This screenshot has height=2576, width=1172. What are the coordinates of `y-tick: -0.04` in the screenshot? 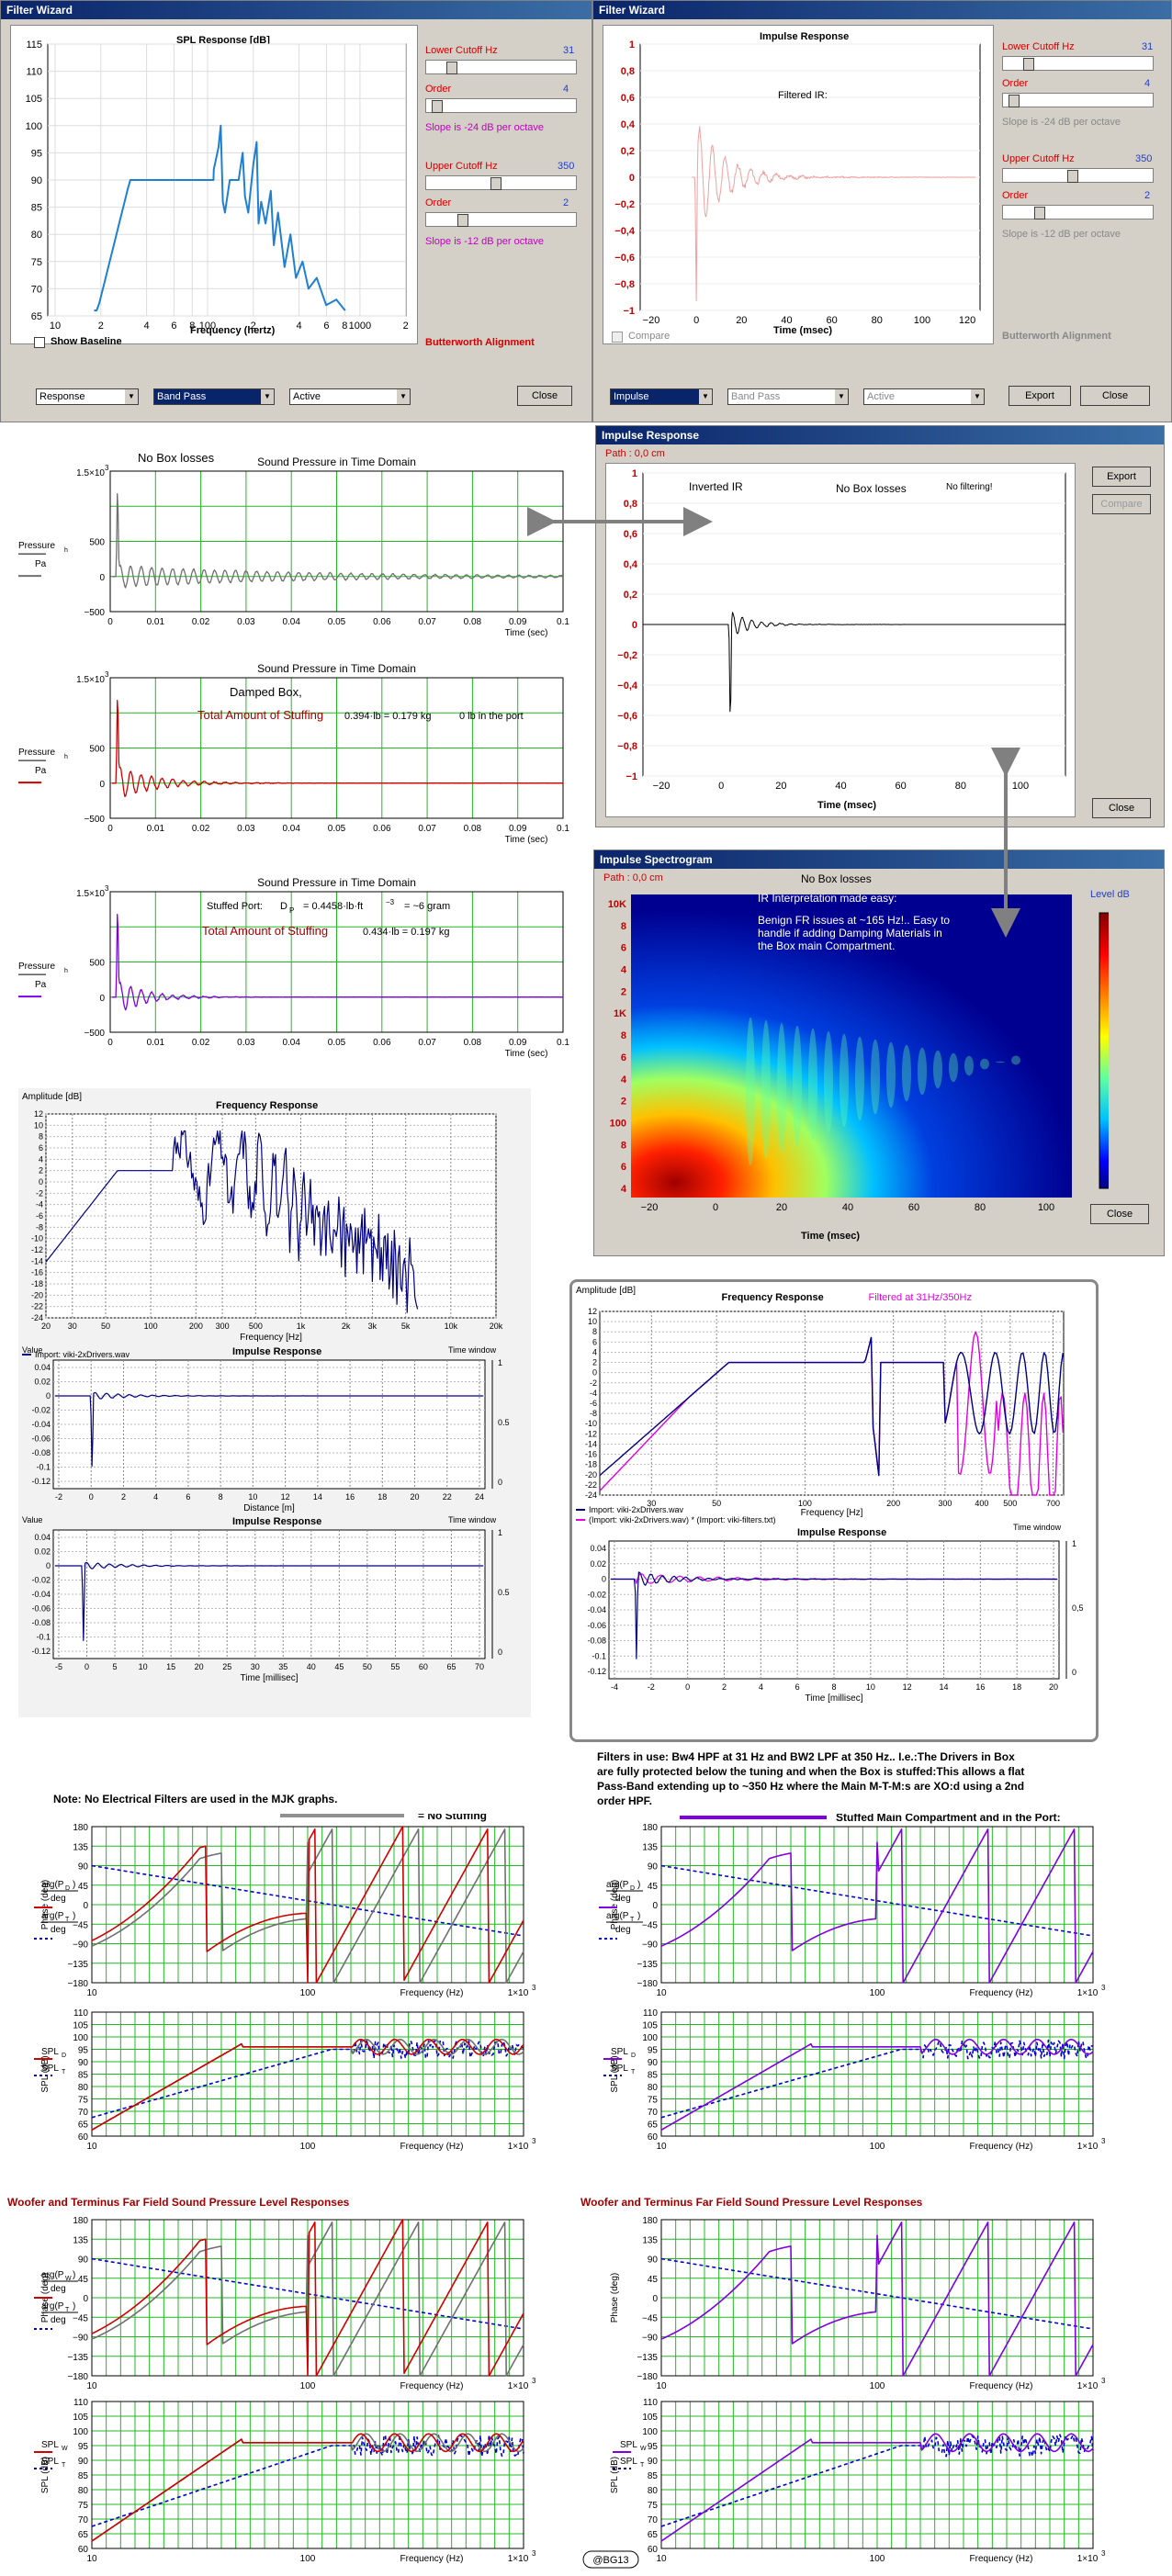 It's located at (596, 1609).